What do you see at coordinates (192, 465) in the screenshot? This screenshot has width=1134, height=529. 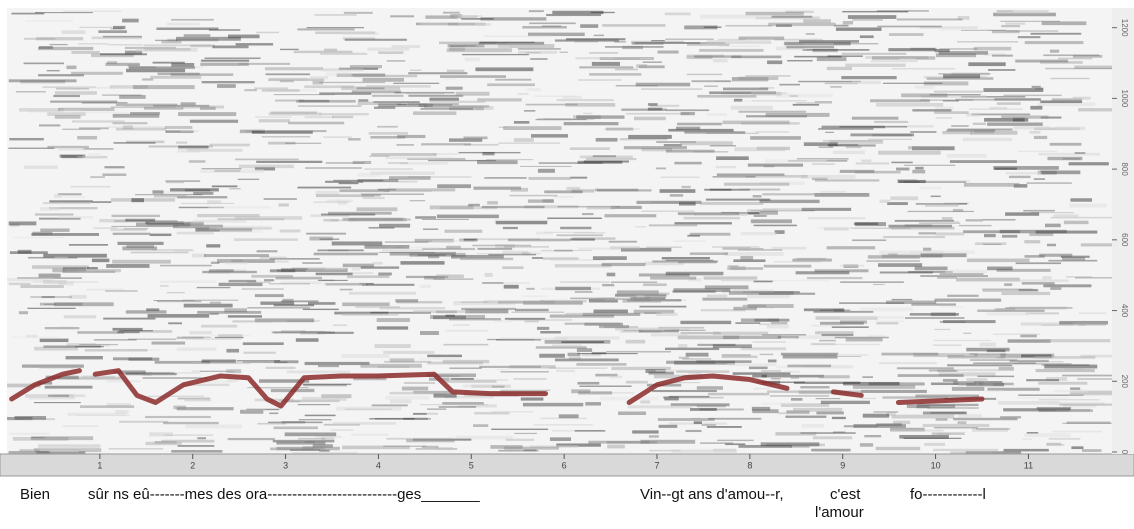 I see `x-tick-label: 2` at bounding box center [192, 465].